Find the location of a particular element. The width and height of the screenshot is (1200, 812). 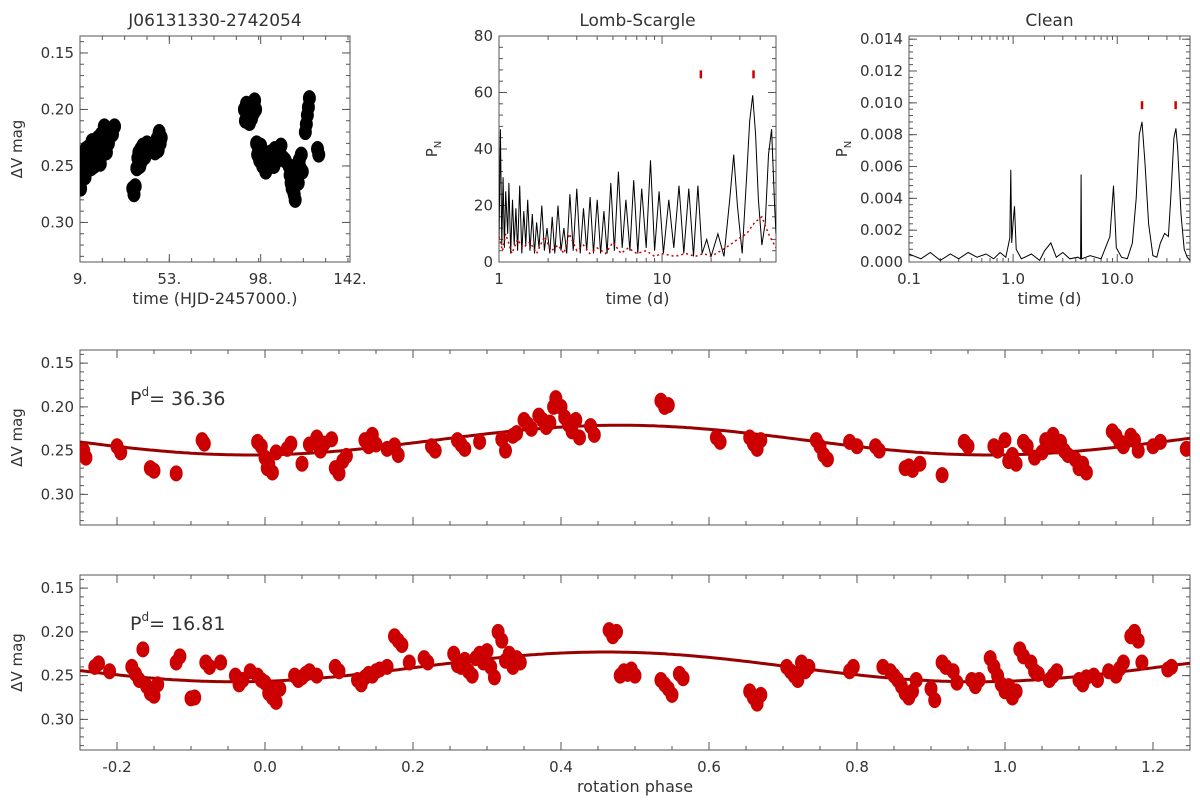

series-periodogram is located at coordinates (637, 177).